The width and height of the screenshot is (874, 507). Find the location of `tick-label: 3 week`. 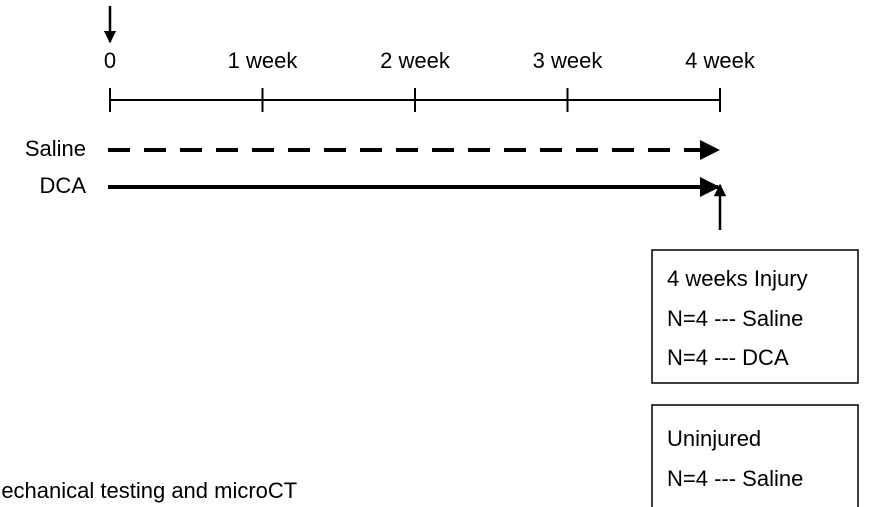

tick-label: 3 week is located at coordinates (568, 60).